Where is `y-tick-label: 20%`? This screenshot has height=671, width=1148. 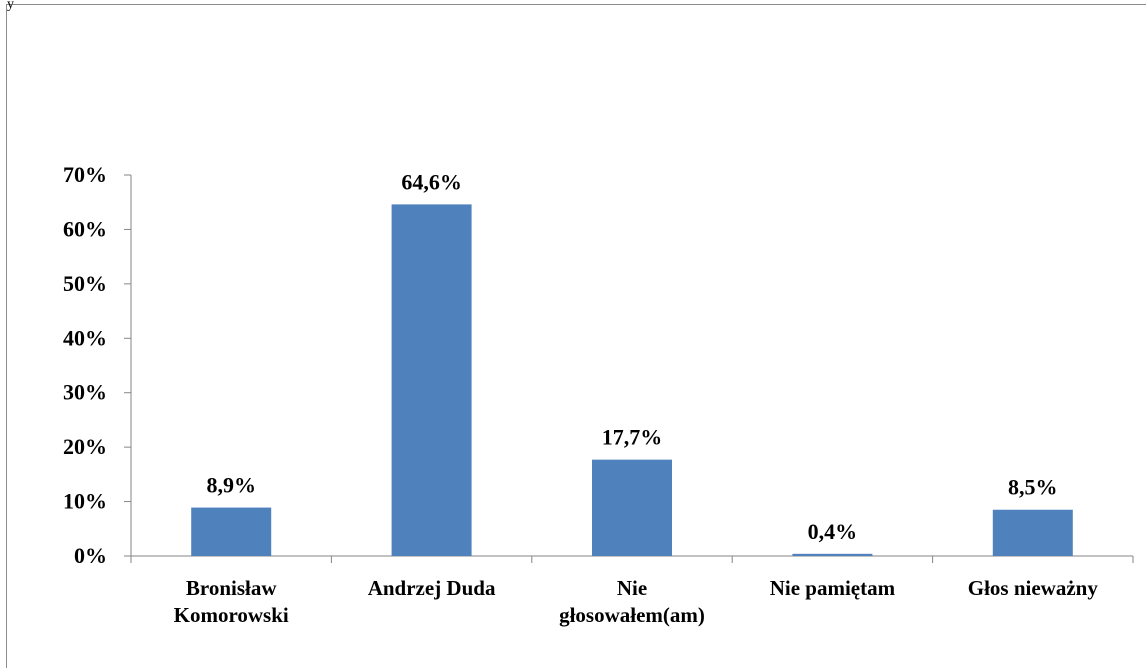 y-tick-label: 20% is located at coordinates (85, 446).